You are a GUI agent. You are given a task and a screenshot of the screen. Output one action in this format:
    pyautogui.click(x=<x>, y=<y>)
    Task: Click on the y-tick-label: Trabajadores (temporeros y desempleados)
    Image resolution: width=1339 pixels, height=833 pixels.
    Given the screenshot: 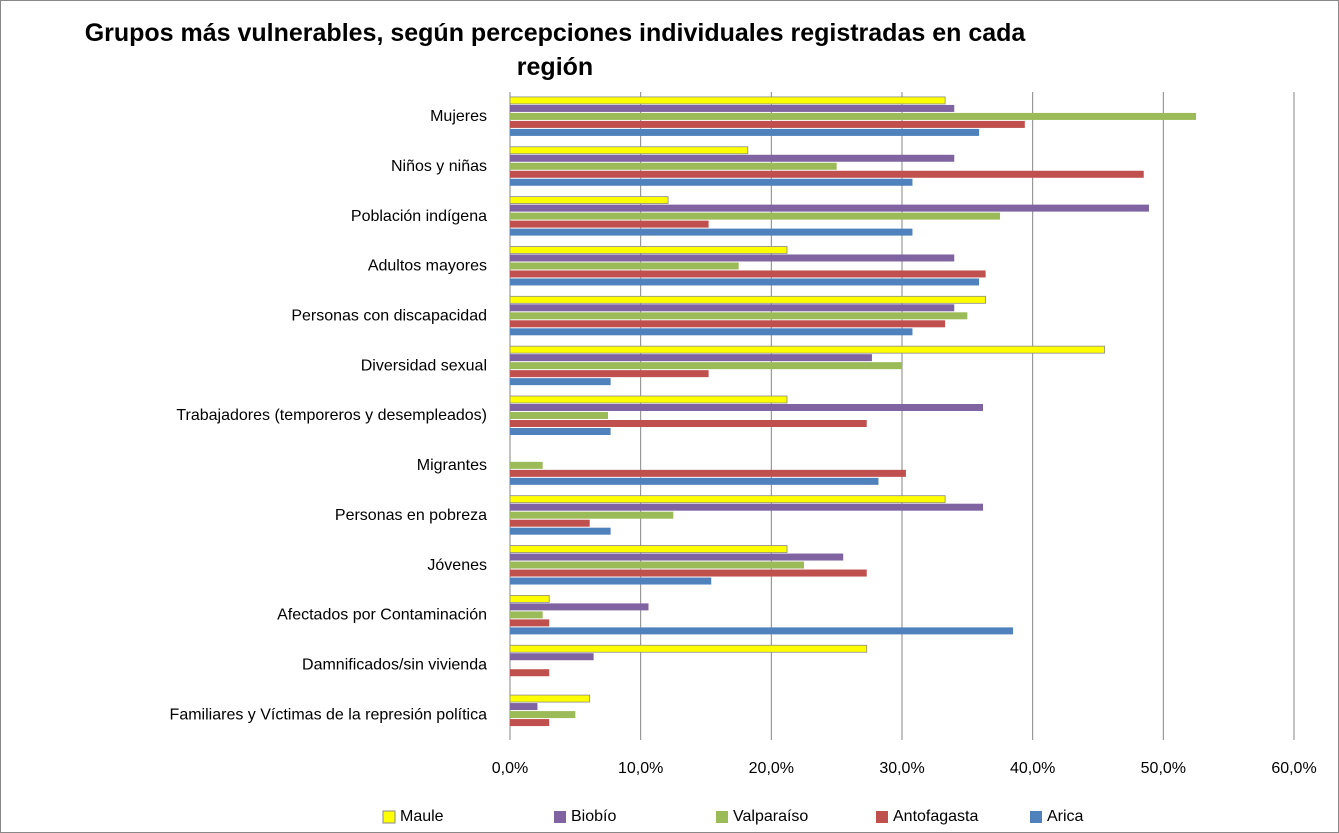 What is the action you would take?
    pyautogui.click(x=331, y=415)
    